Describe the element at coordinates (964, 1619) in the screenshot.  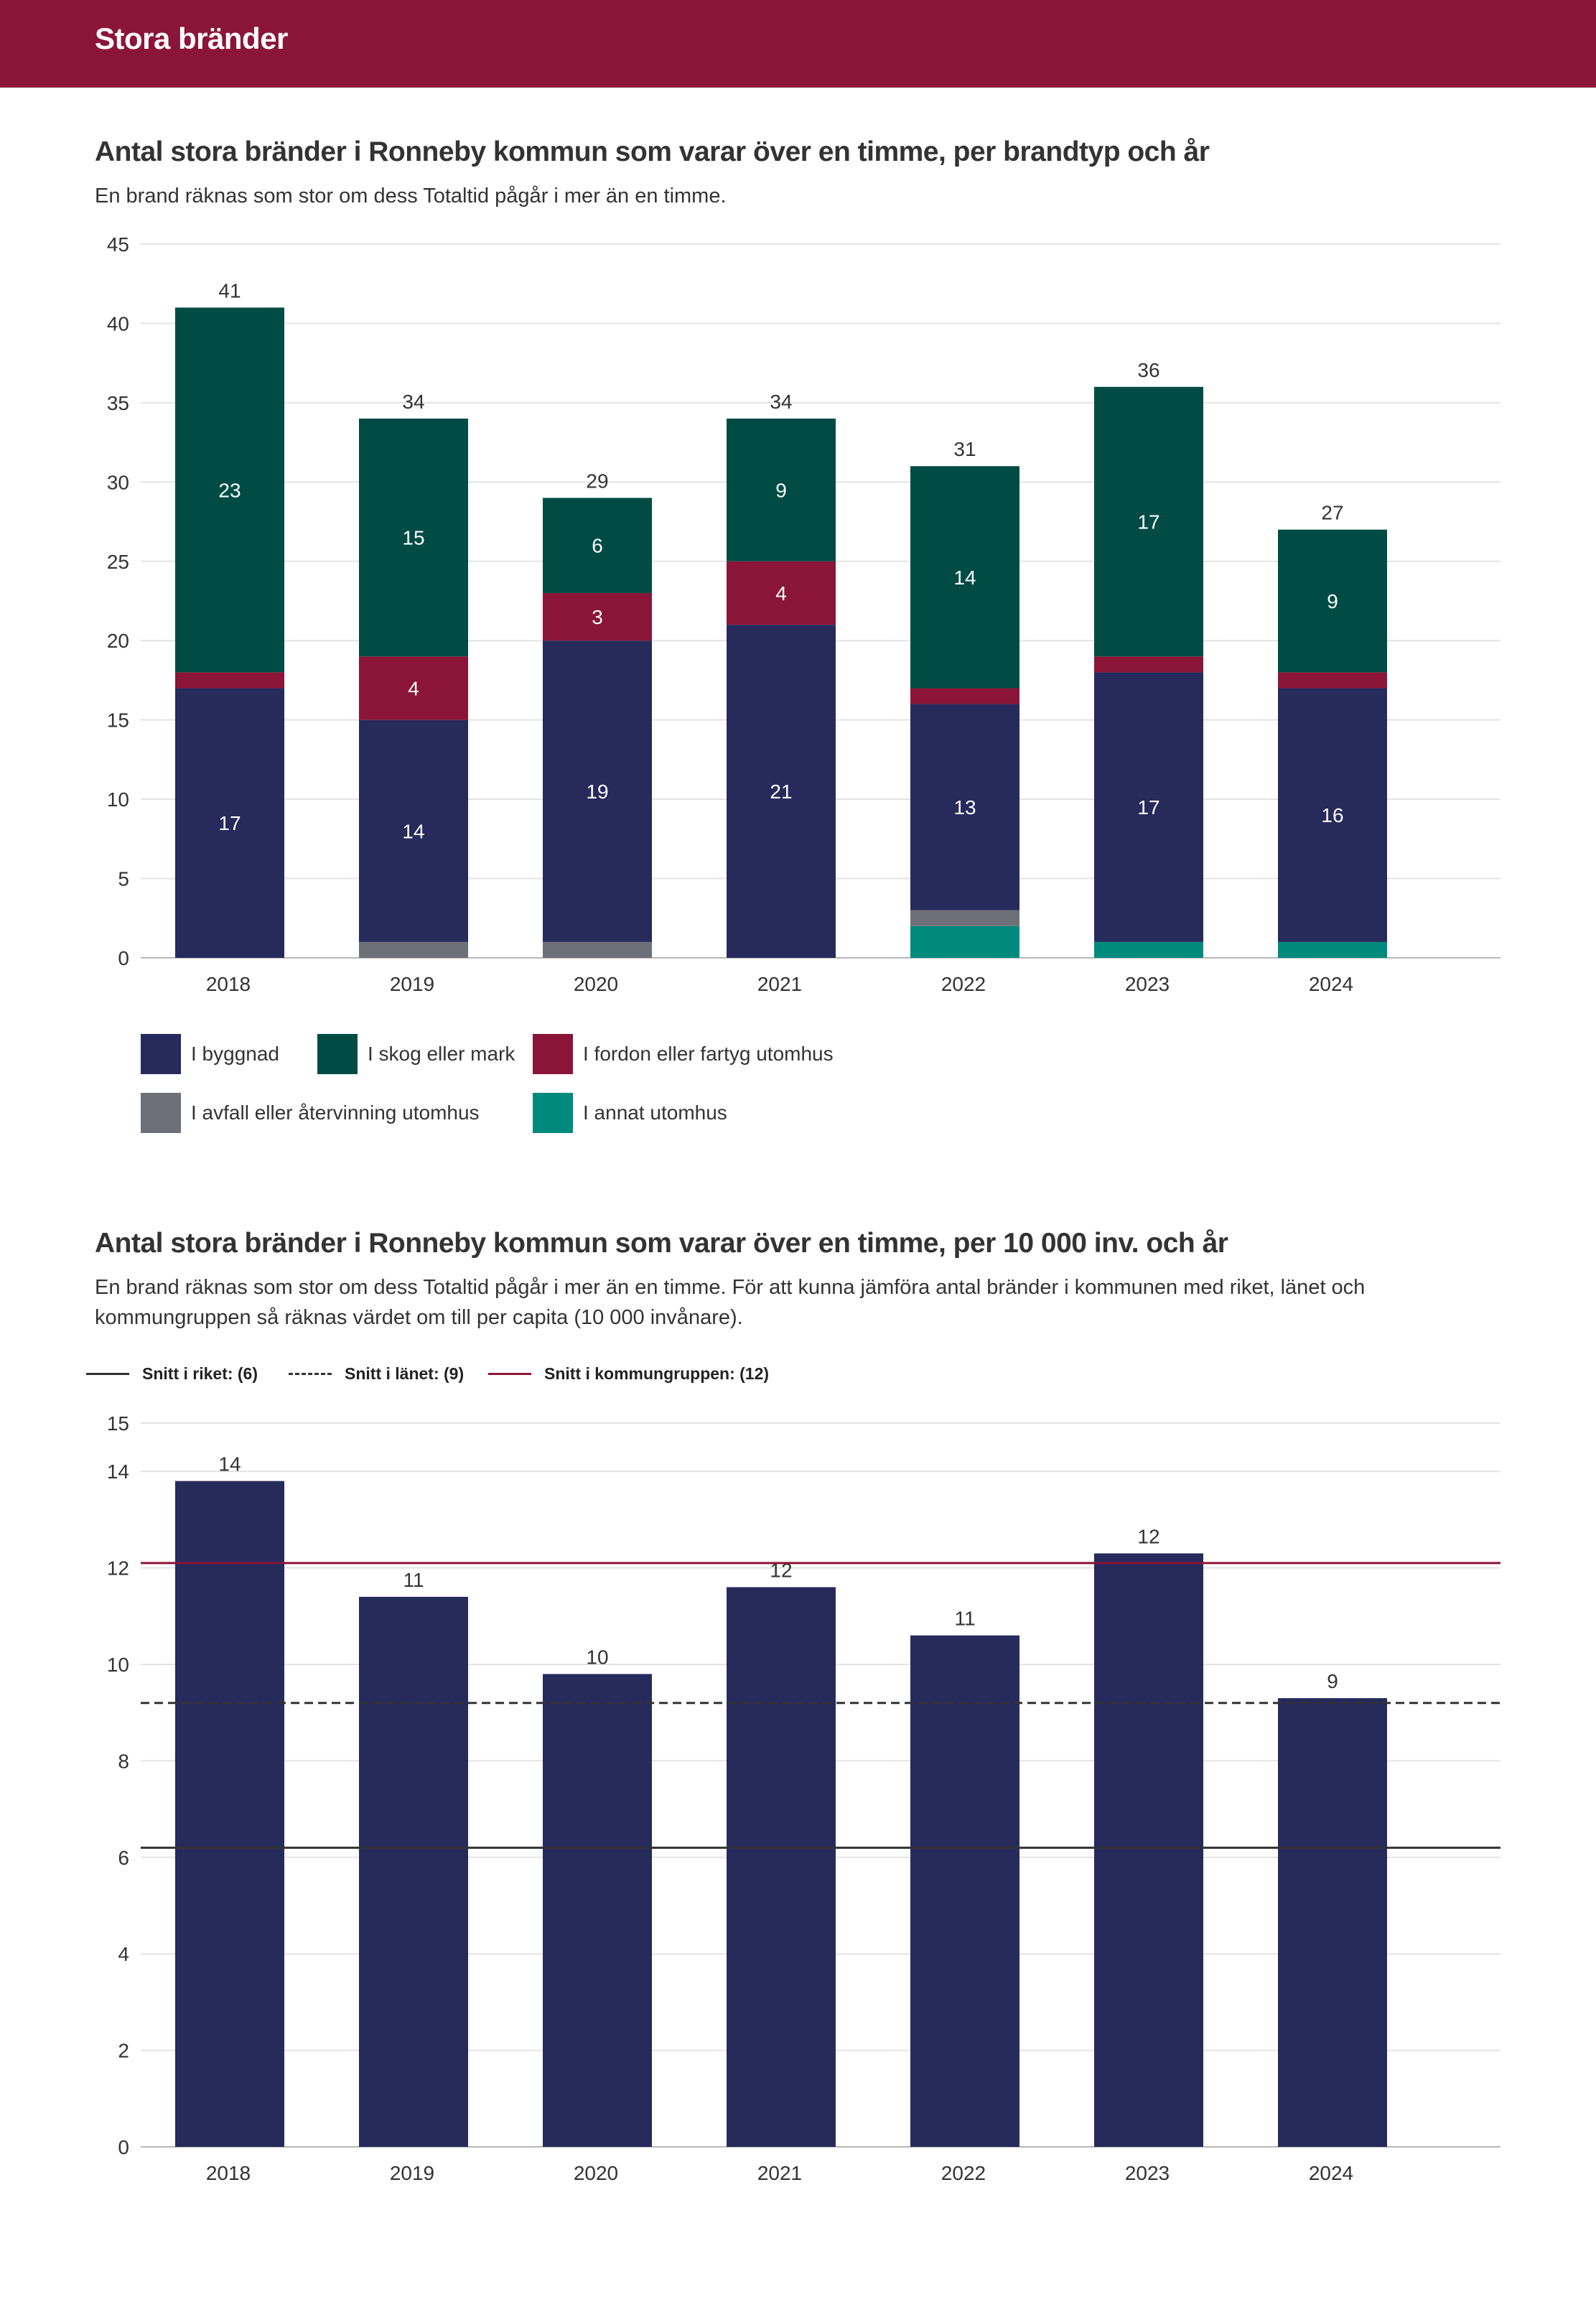
I see `bar-value-label: 11` at that location.